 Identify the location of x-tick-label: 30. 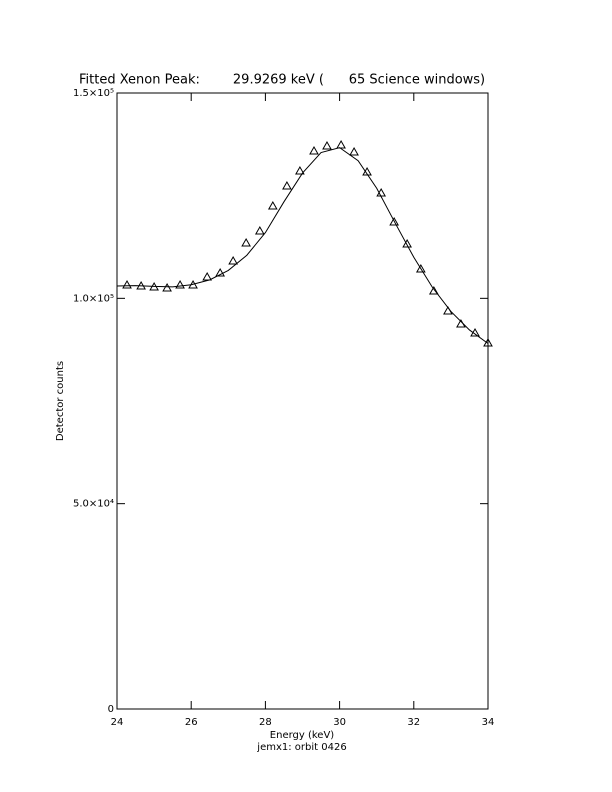
(339, 722).